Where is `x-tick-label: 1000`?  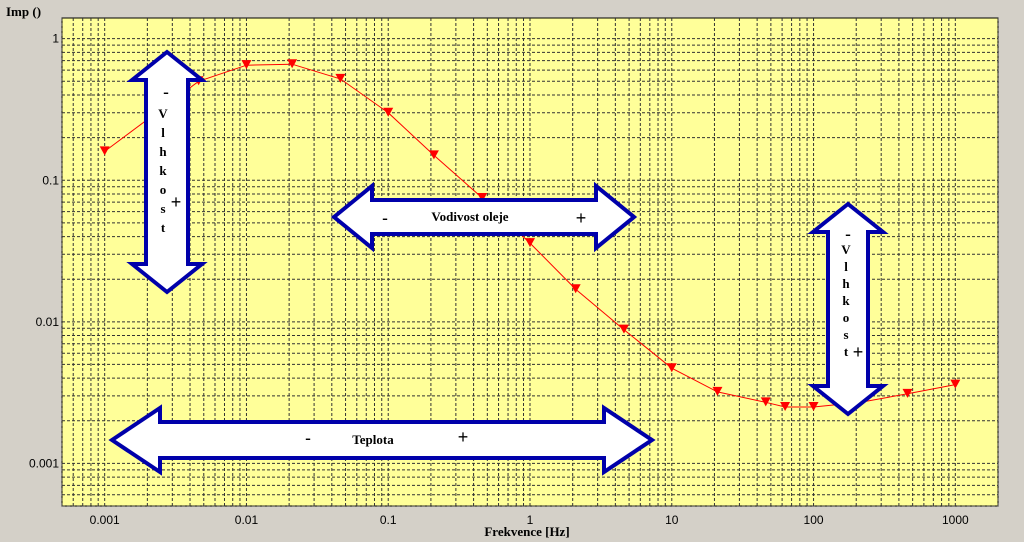 x-tick-label: 1000 is located at coordinates (955, 520).